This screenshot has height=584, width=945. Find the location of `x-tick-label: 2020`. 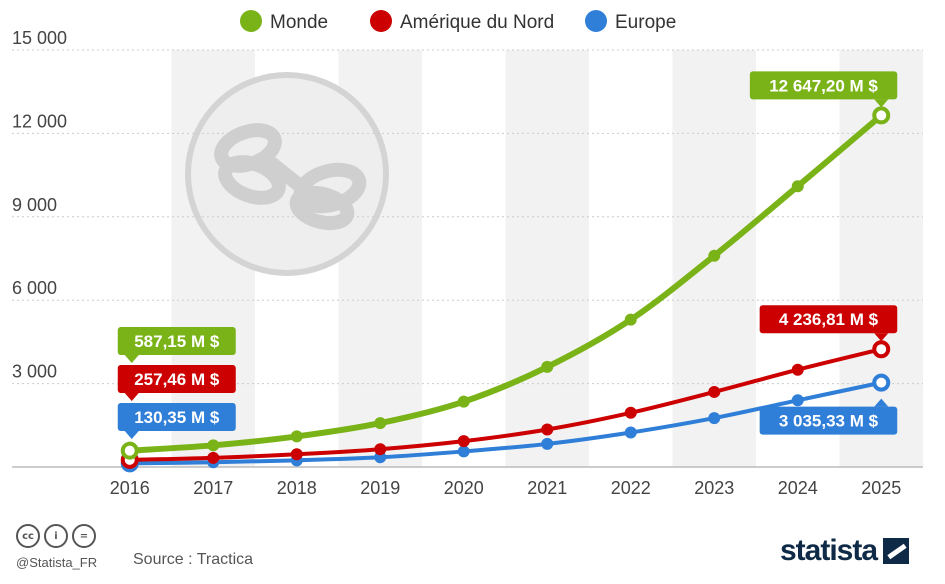

x-tick-label: 2020 is located at coordinates (464, 488).